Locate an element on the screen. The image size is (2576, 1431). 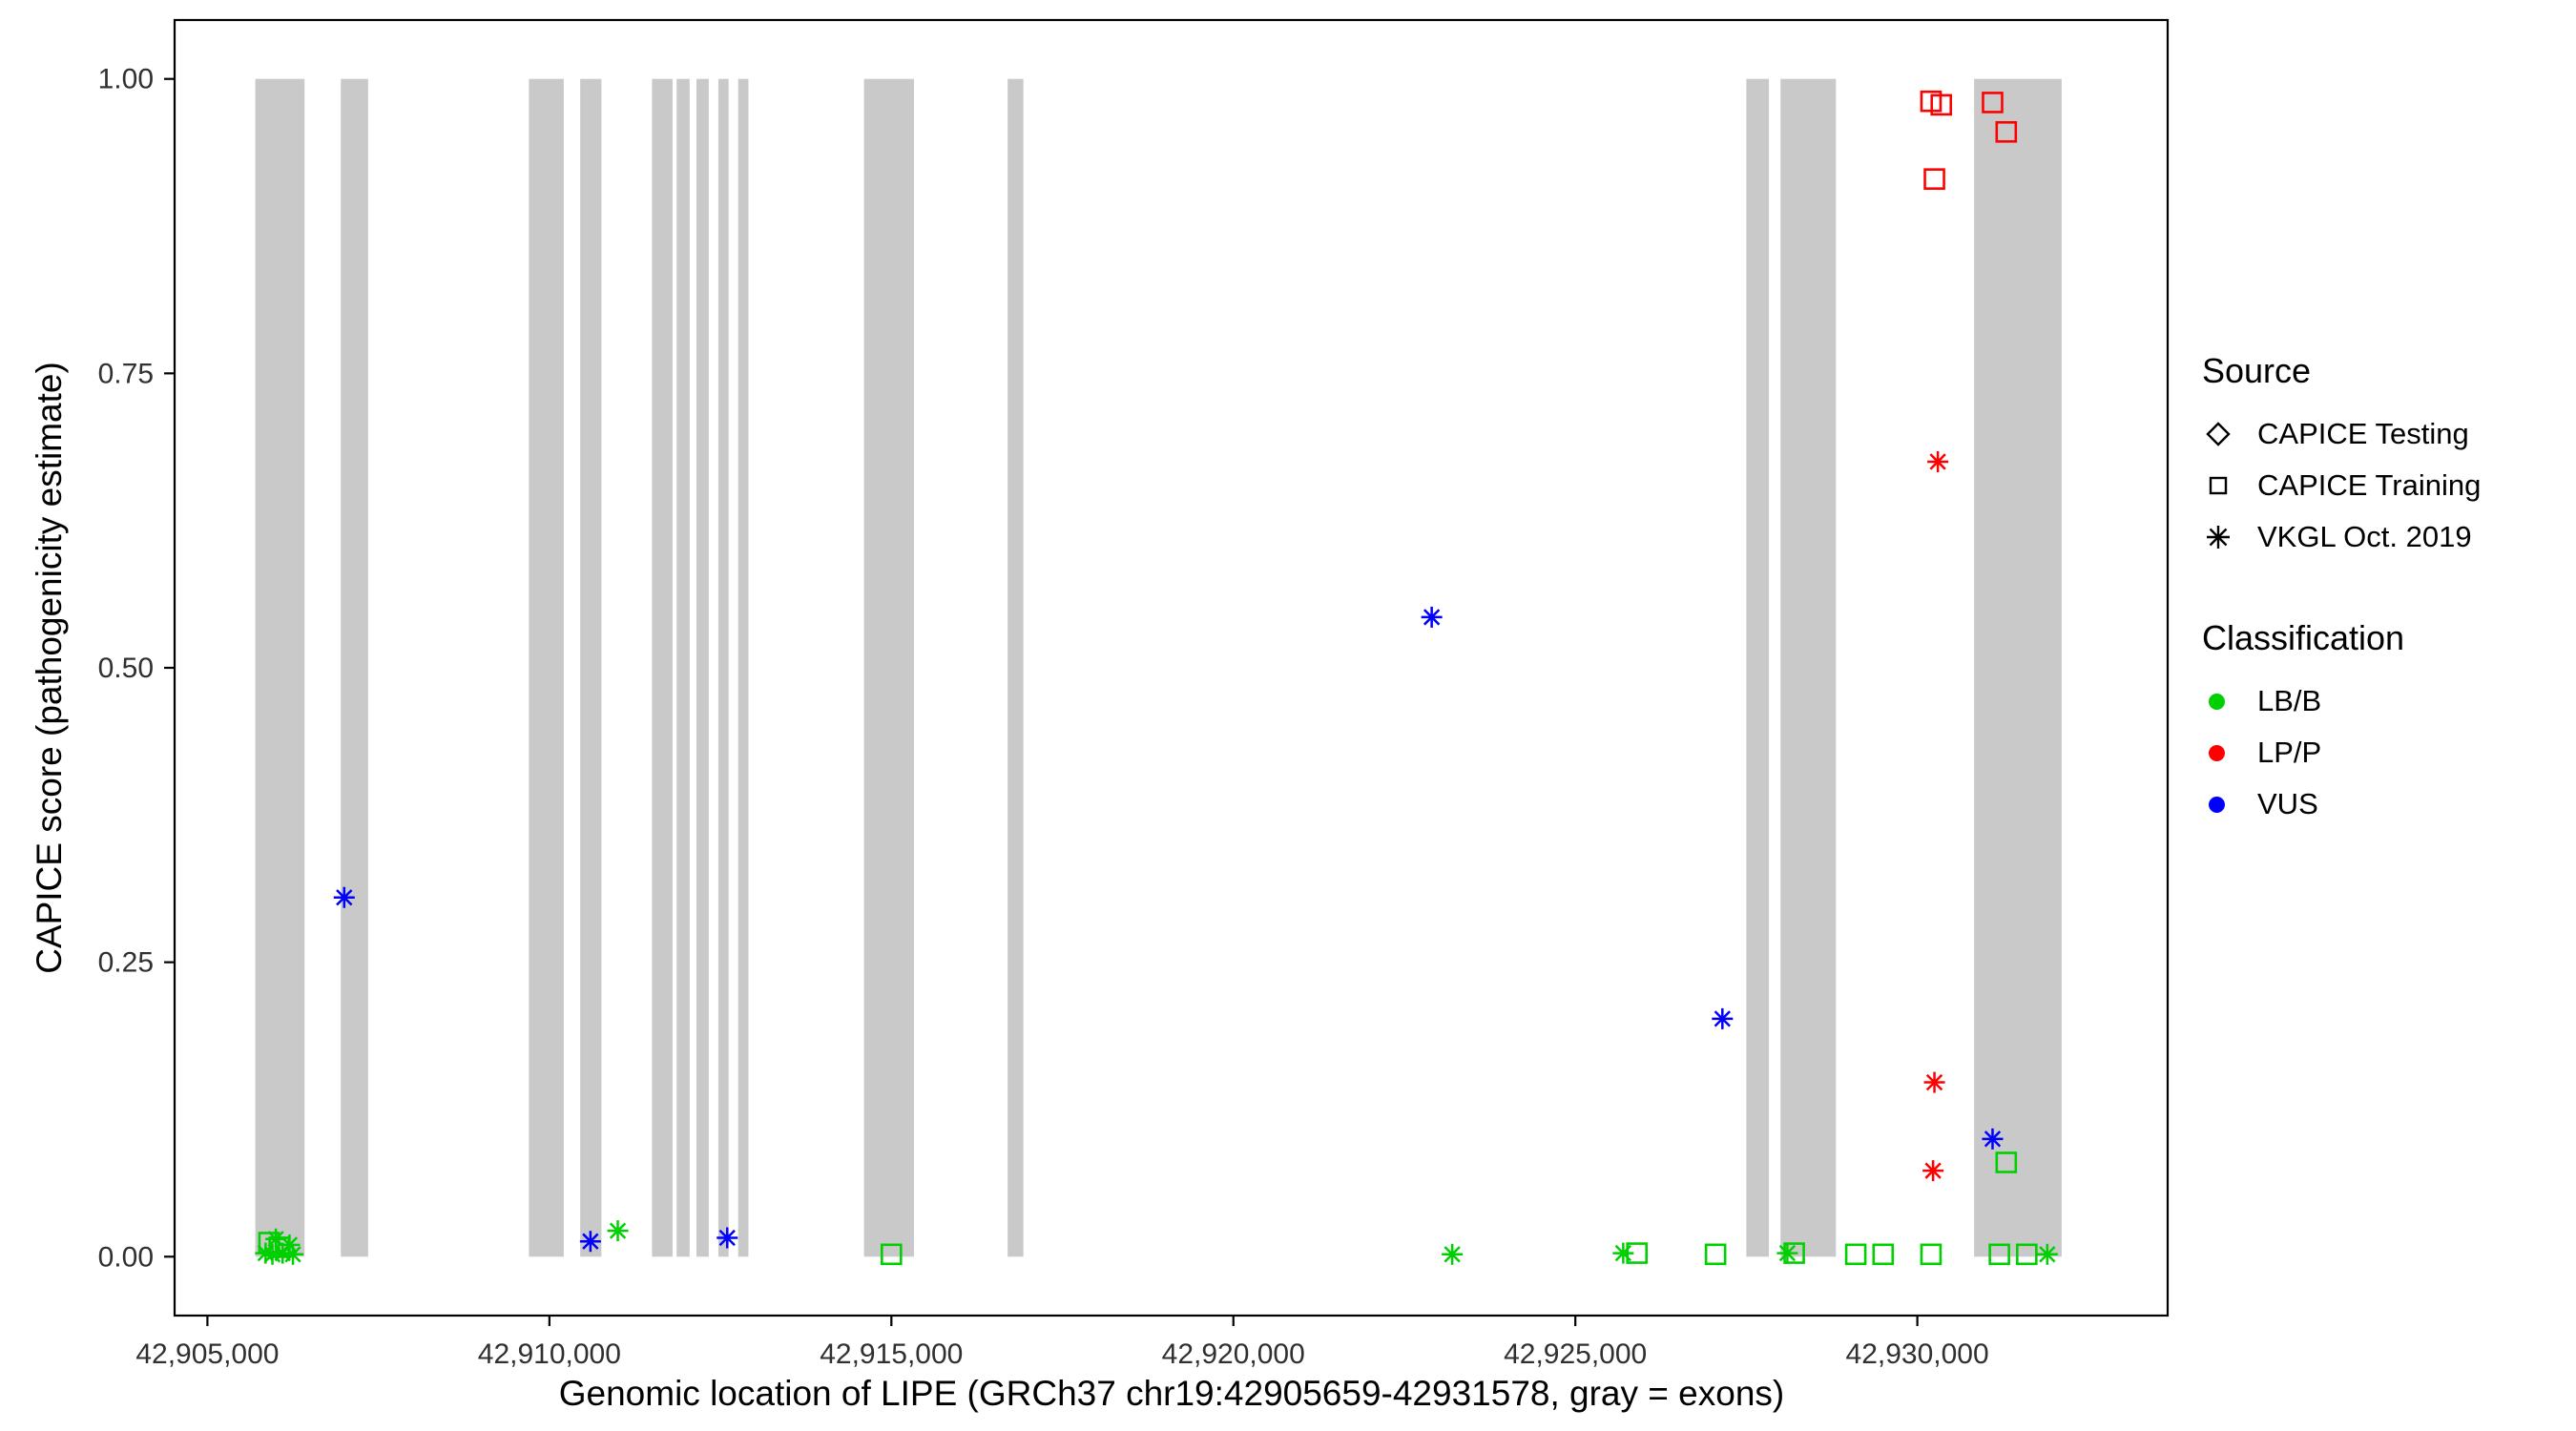
legend-label: CAPICE Training is located at coordinates (2369, 485).